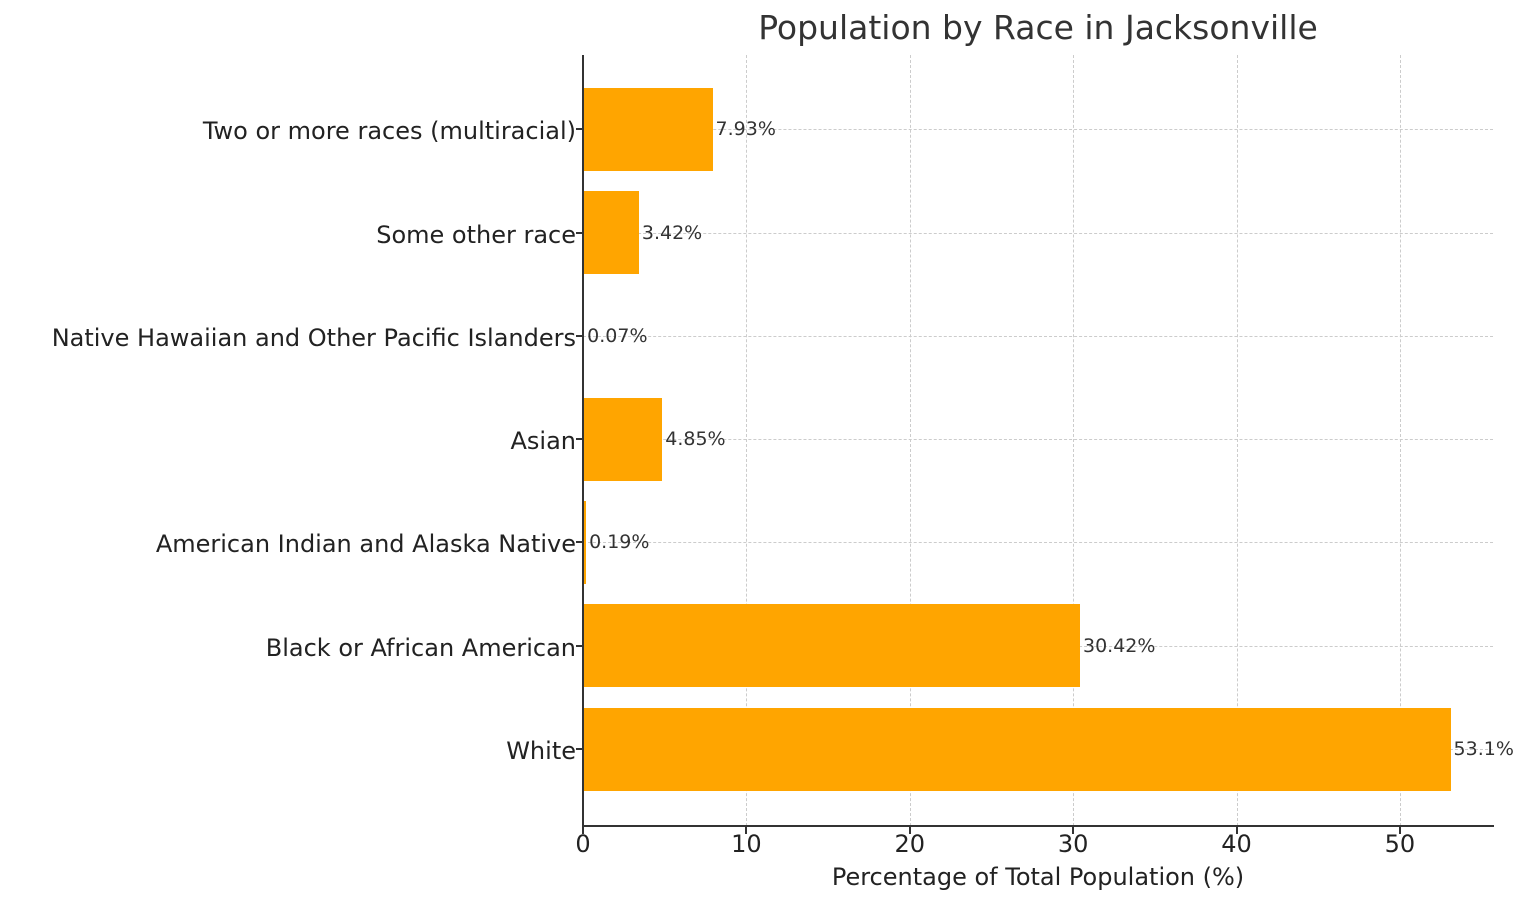 The image size is (1536, 908). Describe the element at coordinates (541, 751) in the screenshot. I see `y-tick-label: White` at that location.